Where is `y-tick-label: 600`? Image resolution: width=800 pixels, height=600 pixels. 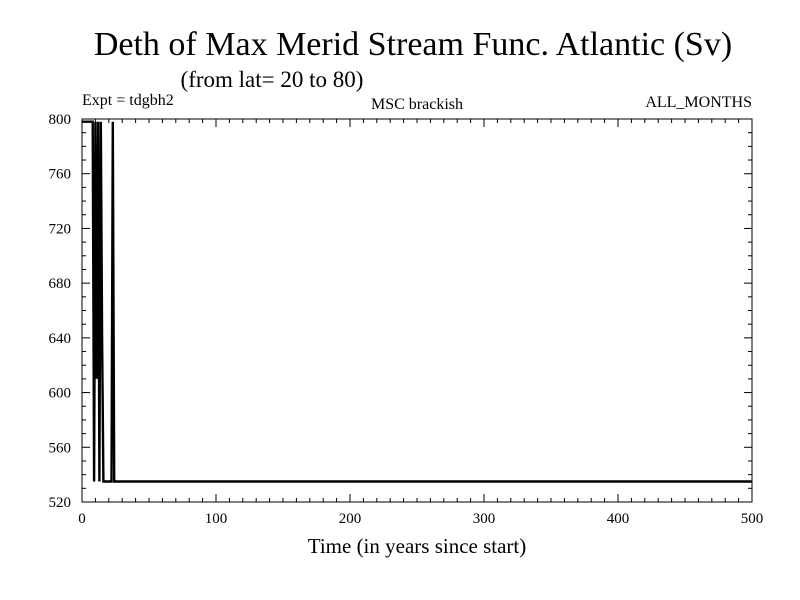 y-tick-label: 600 is located at coordinates (60, 394).